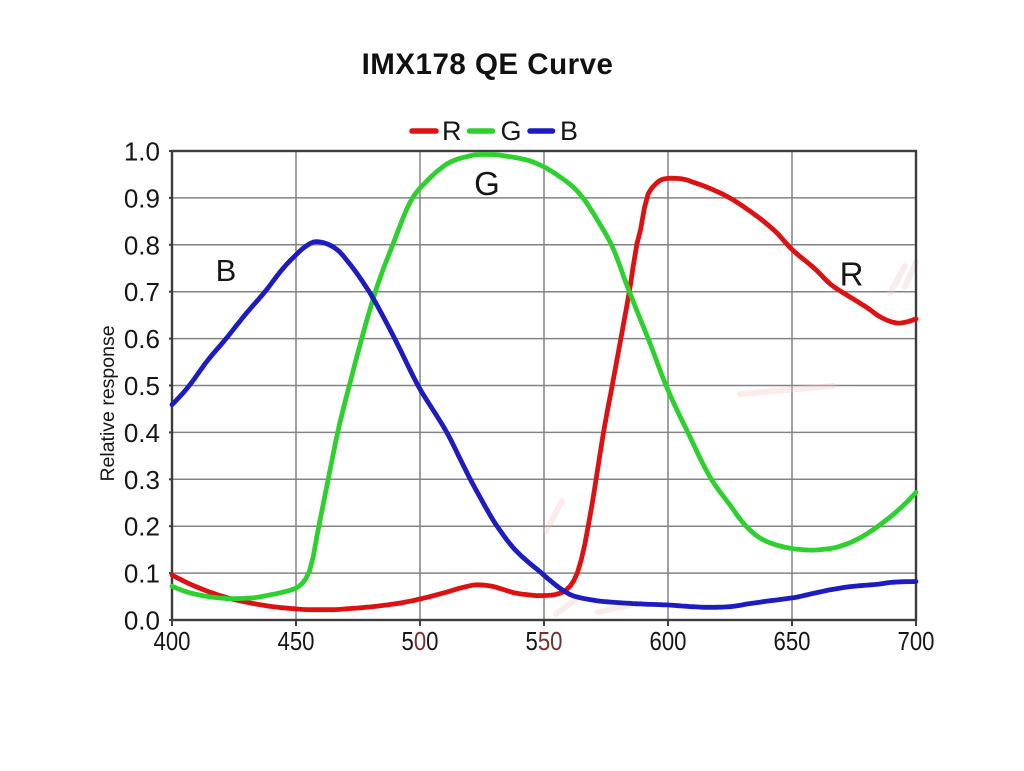  Describe the element at coordinates (142, 292) in the screenshot. I see `svg-text: 0.7` at that location.